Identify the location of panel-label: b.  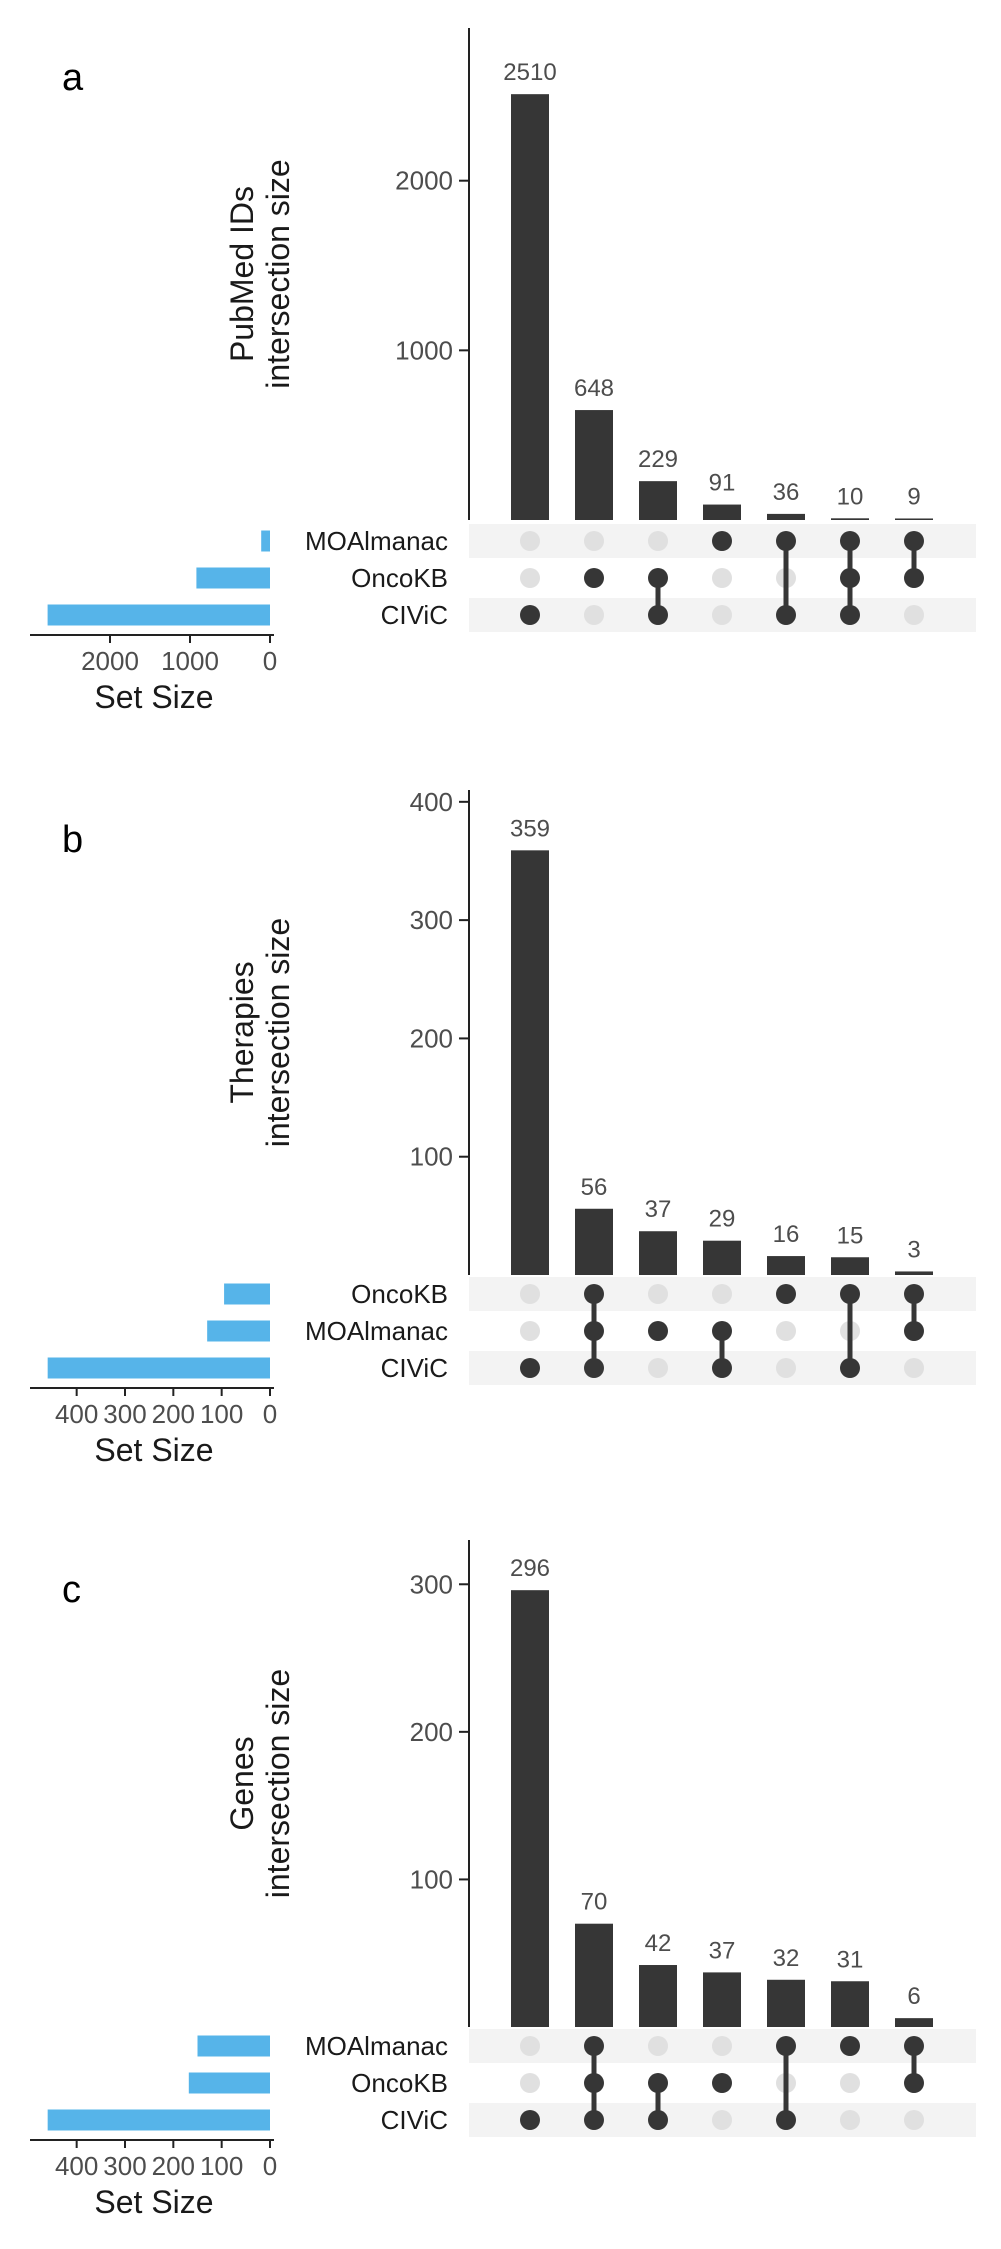
(72, 840).